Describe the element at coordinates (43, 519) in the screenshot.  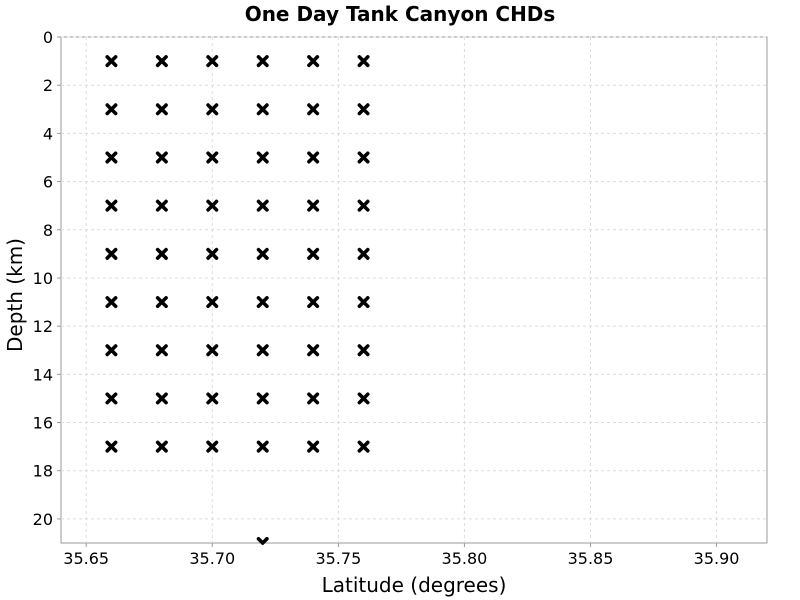
I see `y-tick-label: 20` at that location.